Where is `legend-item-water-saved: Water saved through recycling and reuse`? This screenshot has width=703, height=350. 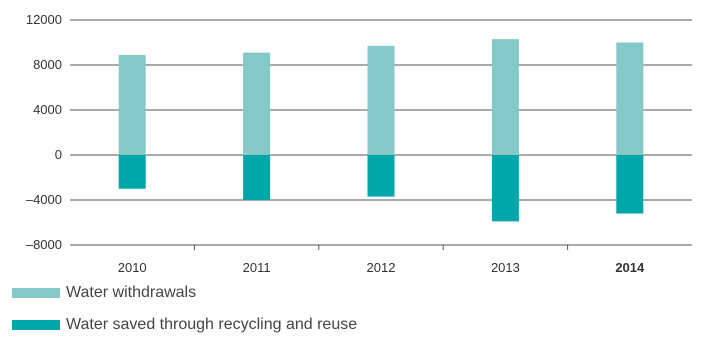 legend-item-water-saved: Water saved through recycling and reuse is located at coordinates (184, 325).